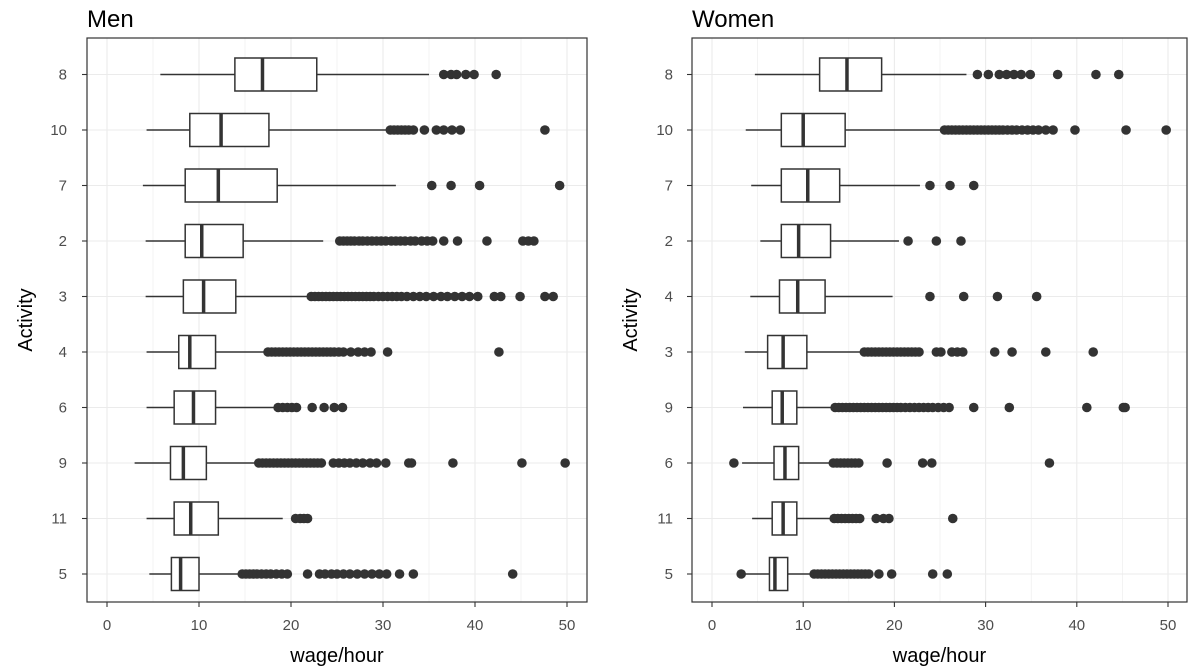  Describe the element at coordinates (63, 186) in the screenshot. I see `y-tick-label: 7` at that location.